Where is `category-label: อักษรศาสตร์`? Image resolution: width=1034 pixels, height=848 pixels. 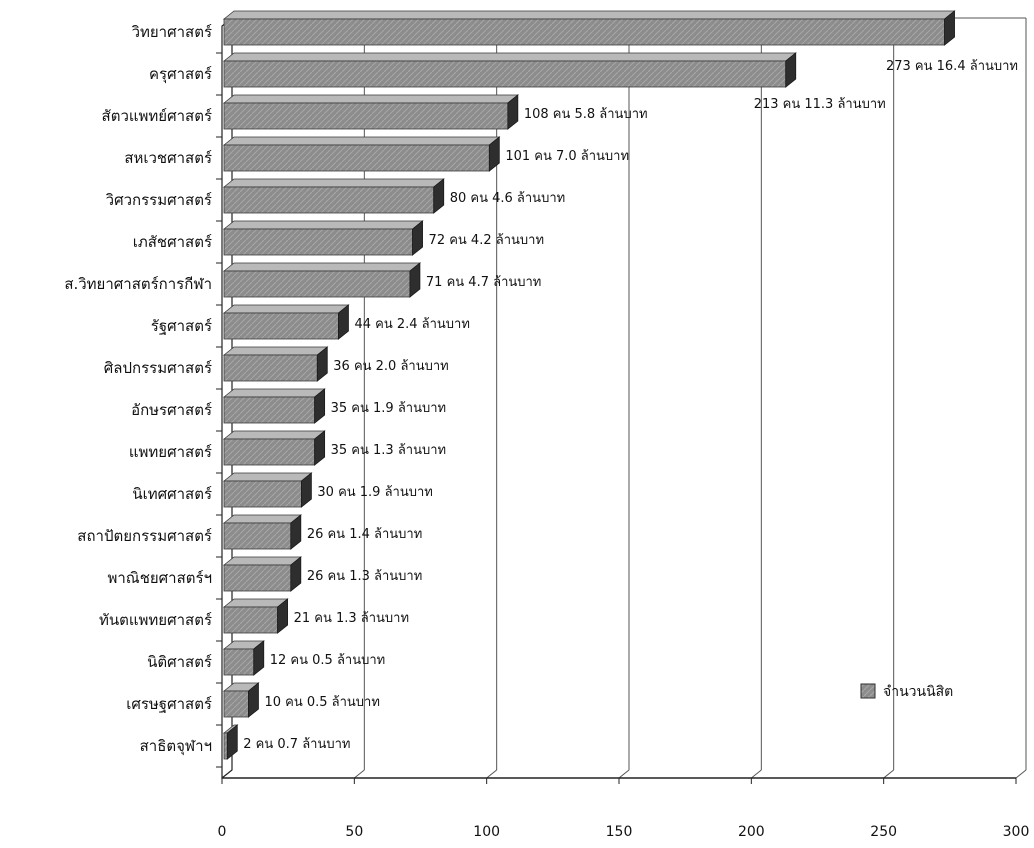
category-label: อักษรศาสตร์ is located at coordinates (171, 410).